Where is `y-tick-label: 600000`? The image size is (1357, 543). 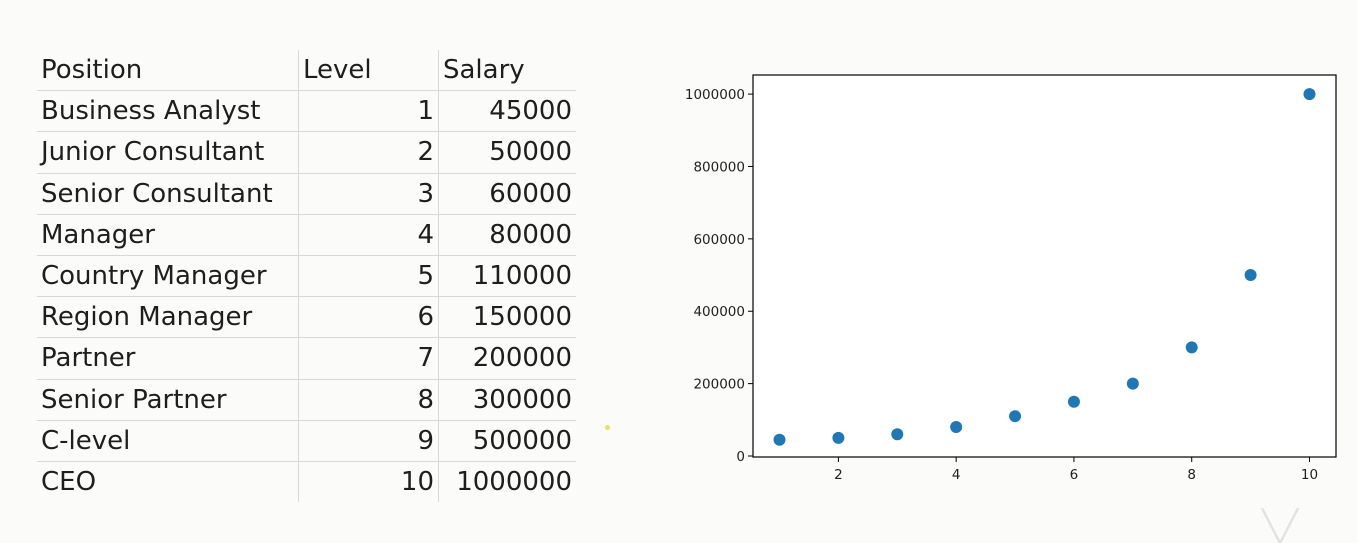 y-tick-label: 600000 is located at coordinates (719, 240).